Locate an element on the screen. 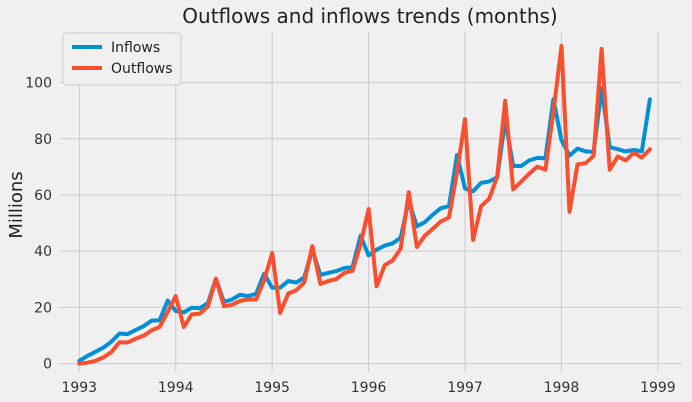  legend-label-inflows: Inflows is located at coordinates (135, 48).